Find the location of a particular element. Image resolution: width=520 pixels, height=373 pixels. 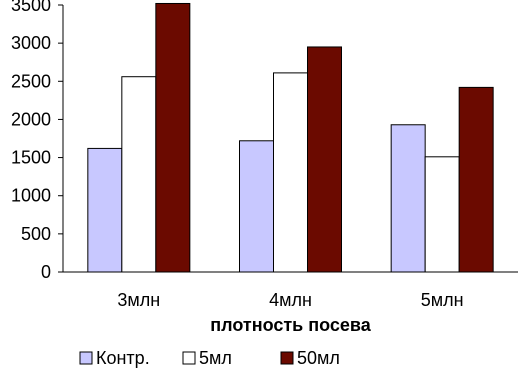

y-tick-label: 3500 is located at coordinates (31, 7).